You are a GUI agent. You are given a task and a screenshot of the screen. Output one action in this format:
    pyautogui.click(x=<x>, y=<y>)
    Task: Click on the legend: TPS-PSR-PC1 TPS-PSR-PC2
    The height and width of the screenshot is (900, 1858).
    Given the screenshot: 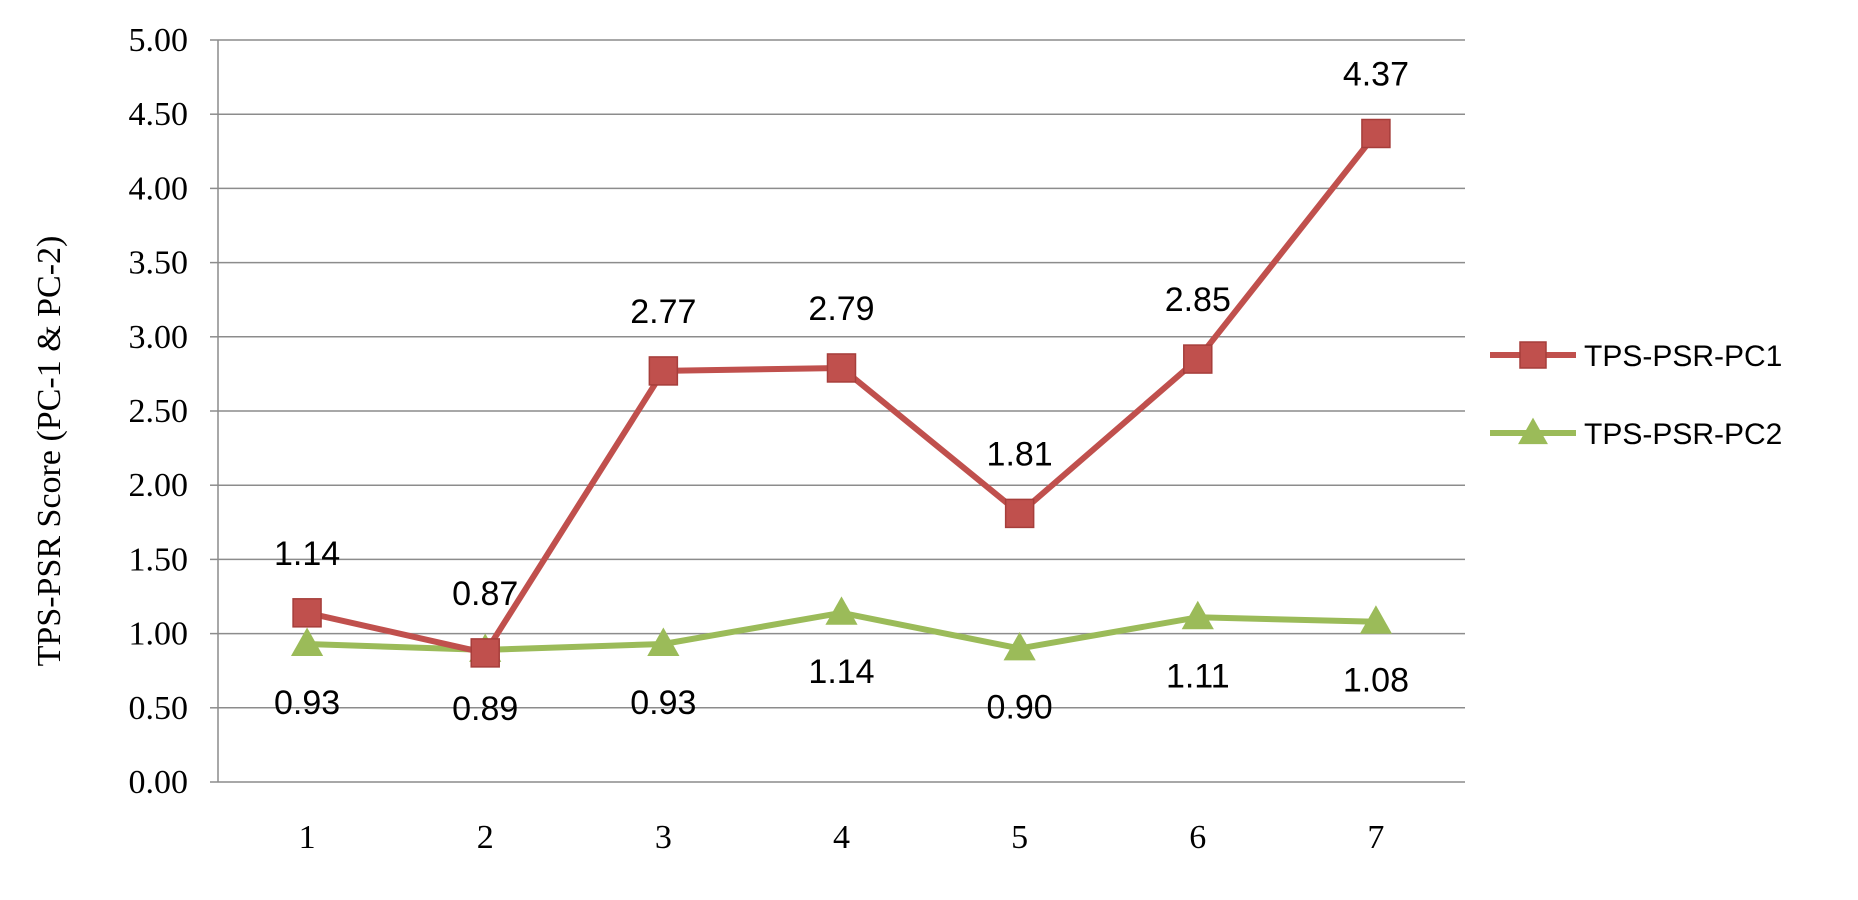 What is the action you would take?
    pyautogui.click(x=1636, y=395)
    